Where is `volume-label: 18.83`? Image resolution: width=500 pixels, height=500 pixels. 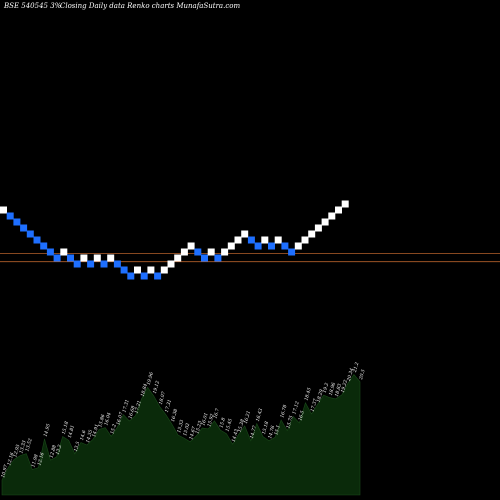 volume-label: 18.83 is located at coordinates (338, 390).